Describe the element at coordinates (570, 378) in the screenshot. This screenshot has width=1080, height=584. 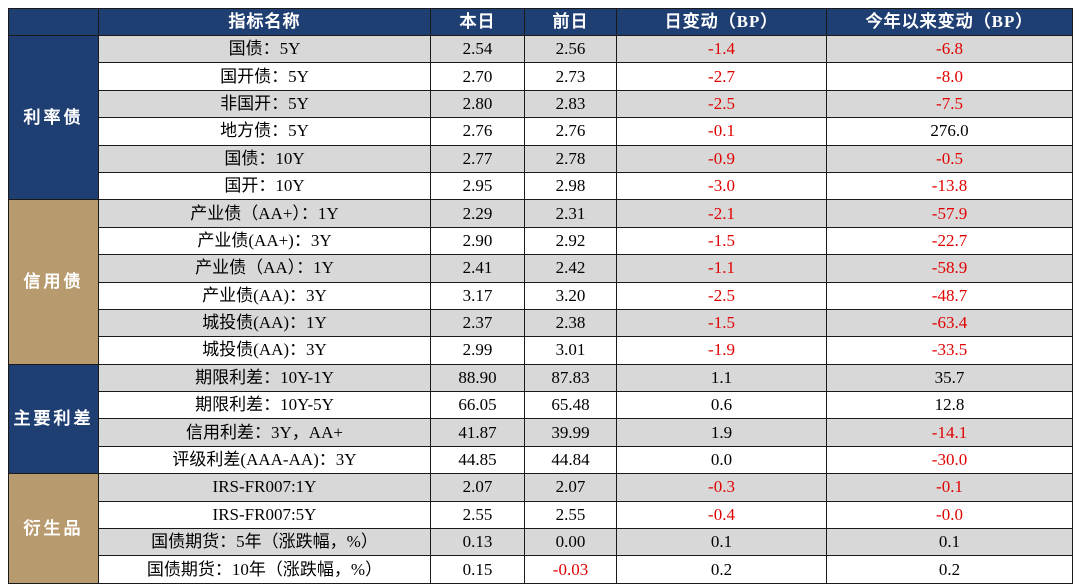
I see `previous-value-cell: 87.83` at that location.